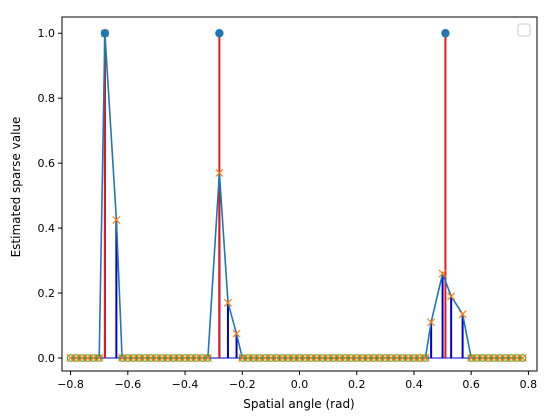 This screenshot has width=550, height=420. What do you see at coordinates (47, 228) in the screenshot?
I see `y-tick-label: 0.4` at bounding box center [47, 228].